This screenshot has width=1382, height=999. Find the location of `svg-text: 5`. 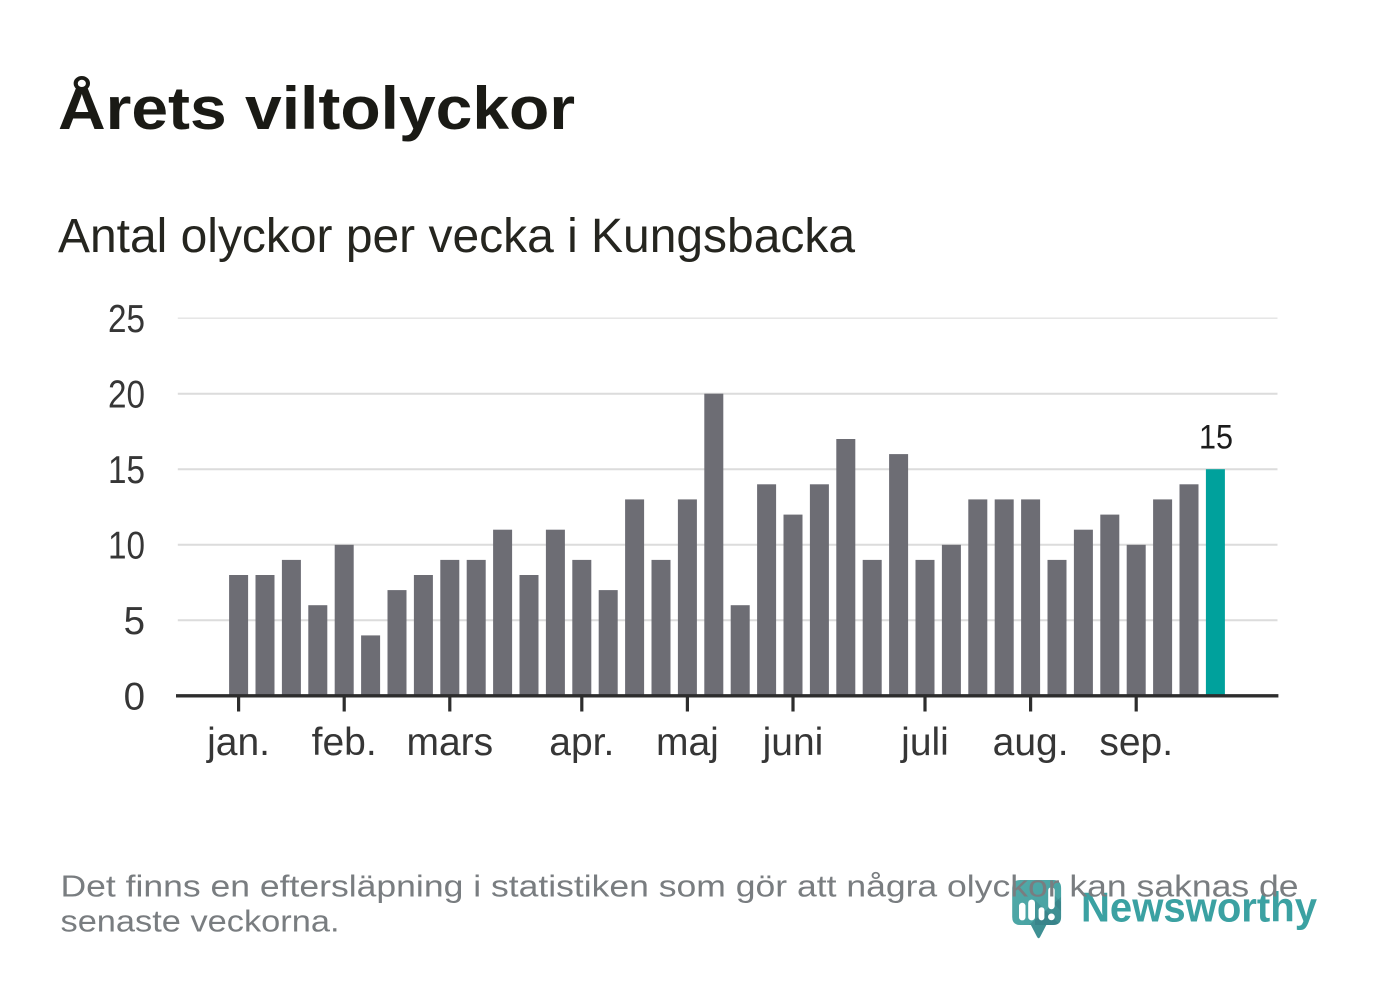

svg-text: 5 is located at coordinates (134, 621).